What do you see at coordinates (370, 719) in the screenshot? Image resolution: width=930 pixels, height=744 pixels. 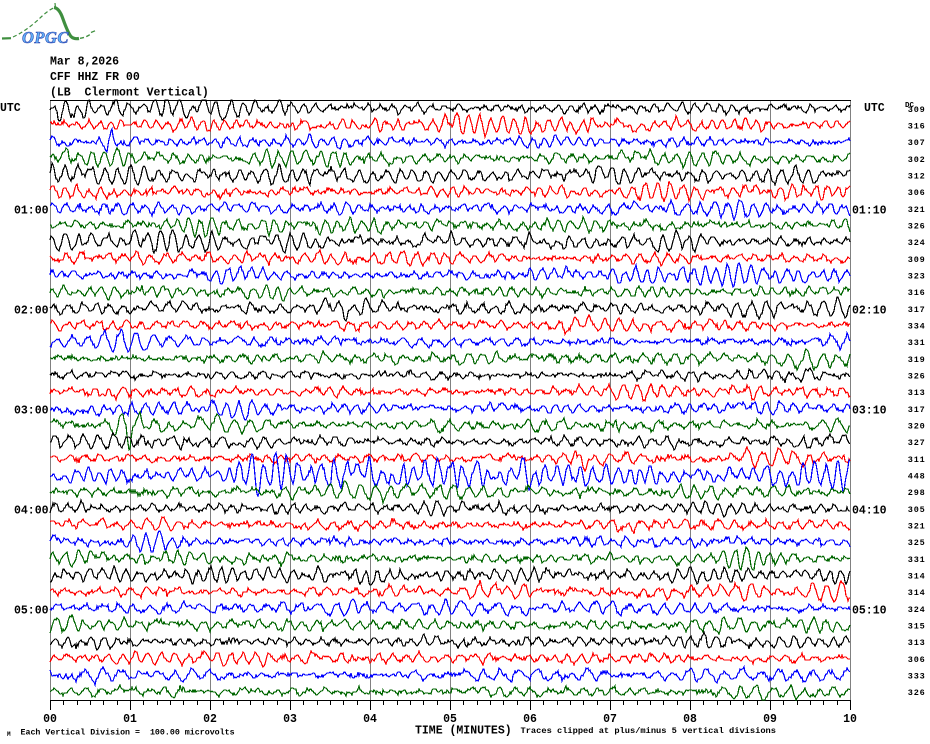 I see `svg-text: 04` at bounding box center [370, 719].